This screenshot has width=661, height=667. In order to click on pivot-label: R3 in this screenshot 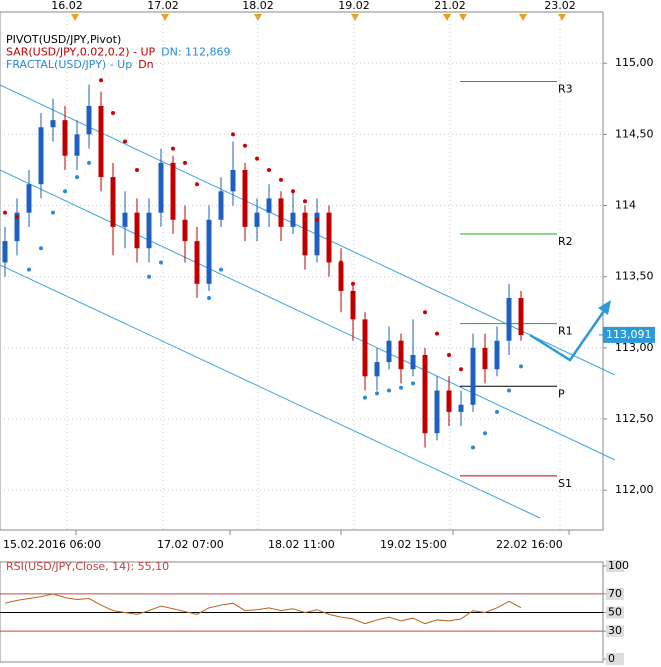, I will do `click(565, 88)`.